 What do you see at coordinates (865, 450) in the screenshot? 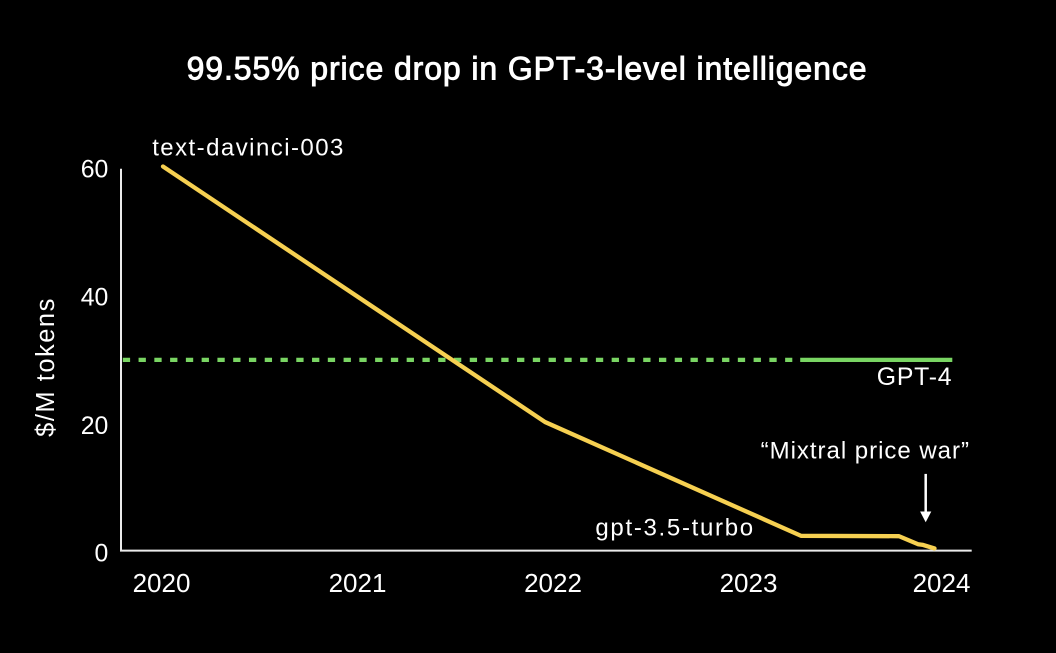
I see `svg-text: “Mixtral price war”` at bounding box center [865, 450].